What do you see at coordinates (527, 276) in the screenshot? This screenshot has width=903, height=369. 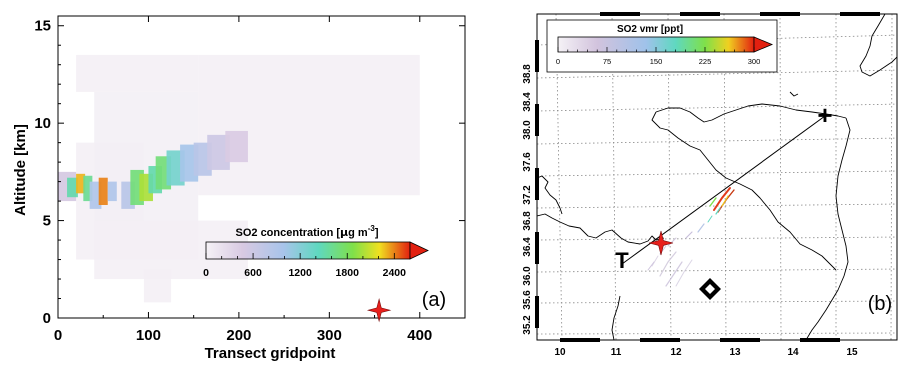 I see `latitude-label: 36.0` at bounding box center [527, 276].